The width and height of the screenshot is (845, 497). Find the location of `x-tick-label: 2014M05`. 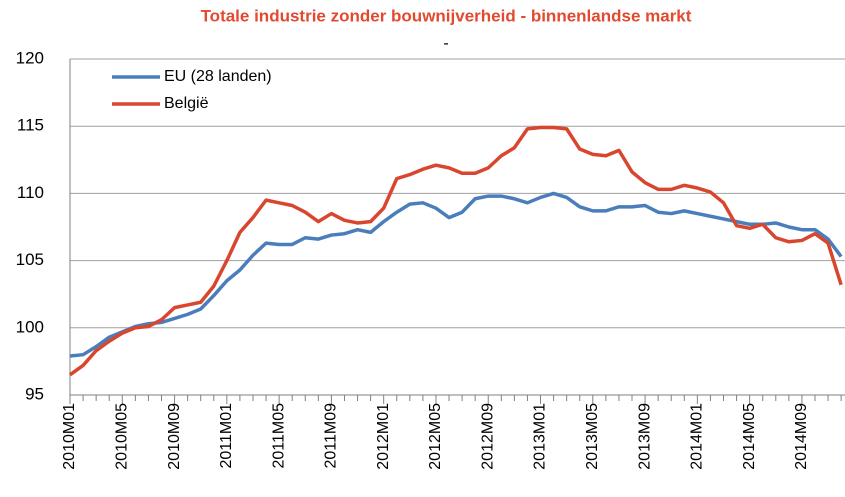

x-tick-label: 2014M05 is located at coordinates (749, 436).